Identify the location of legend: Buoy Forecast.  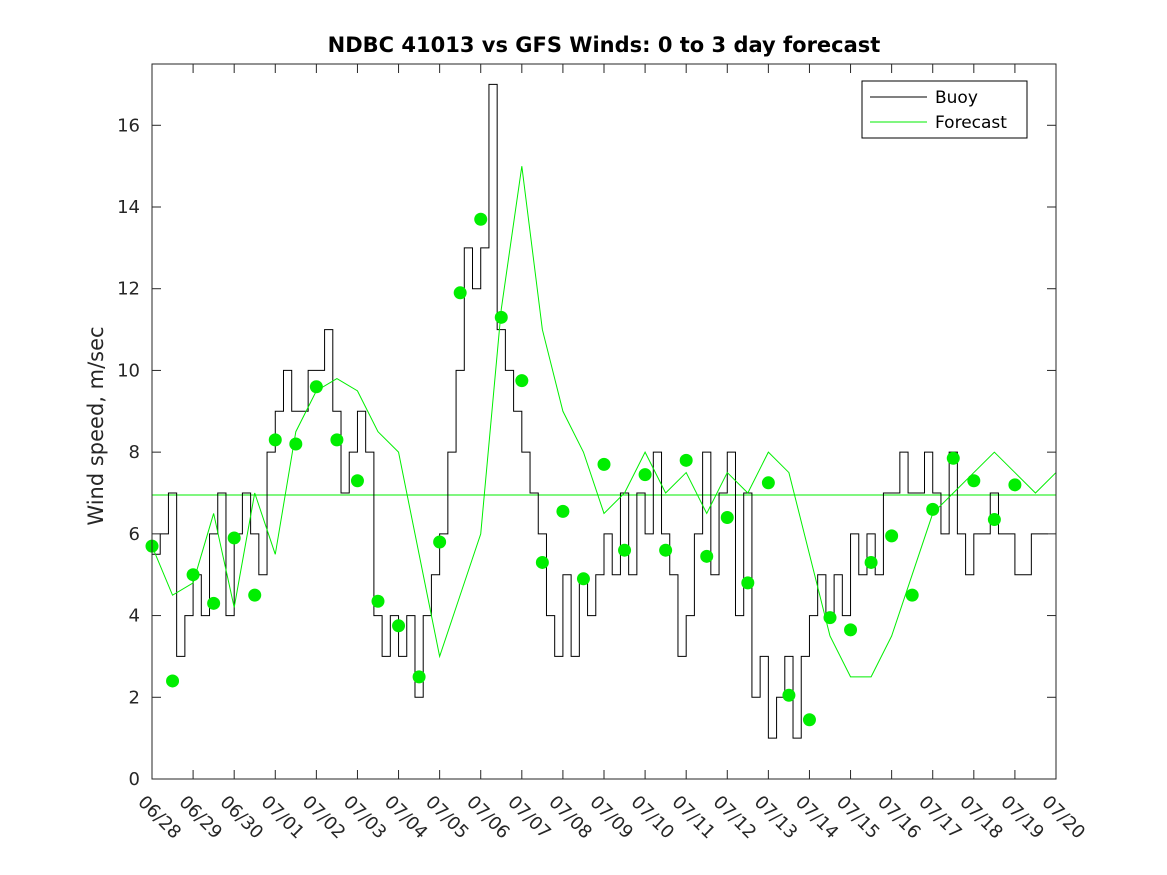
(944, 109).